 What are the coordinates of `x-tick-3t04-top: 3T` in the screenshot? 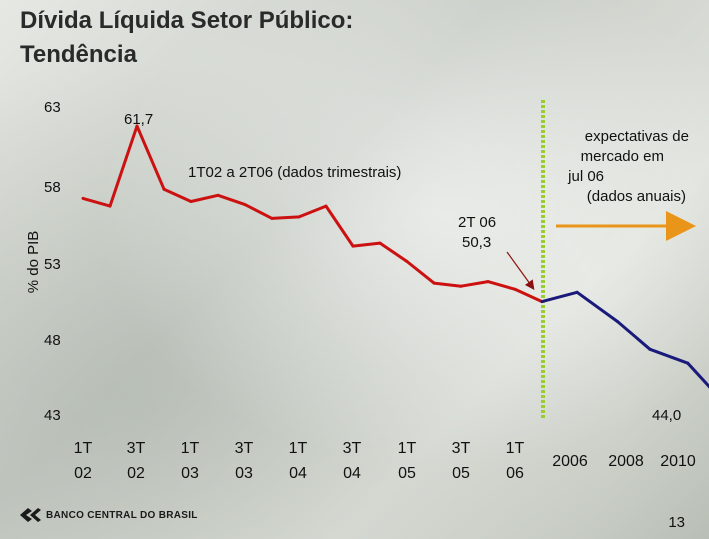 It's located at (352, 448).